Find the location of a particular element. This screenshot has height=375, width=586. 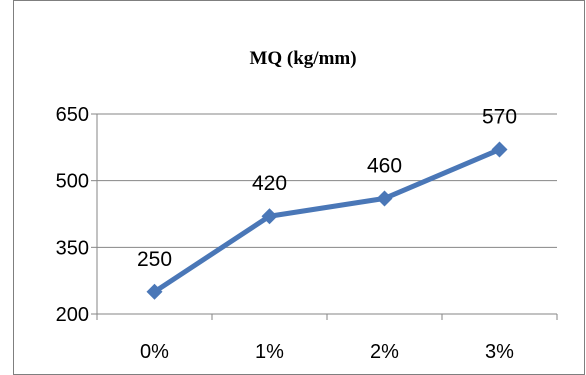

y-tick-labels: 200 350 500 650 is located at coordinates (72, 215).